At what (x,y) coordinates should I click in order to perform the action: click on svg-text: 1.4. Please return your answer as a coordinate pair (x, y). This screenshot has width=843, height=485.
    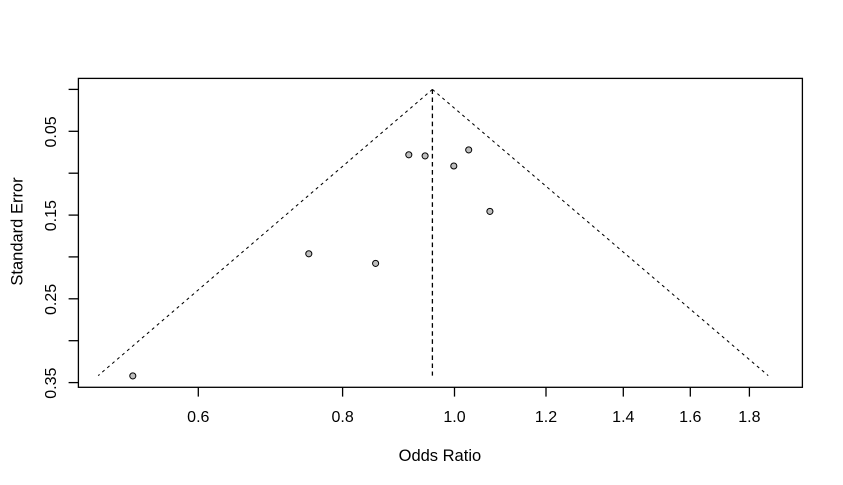
    Looking at the image, I should click on (623, 417).